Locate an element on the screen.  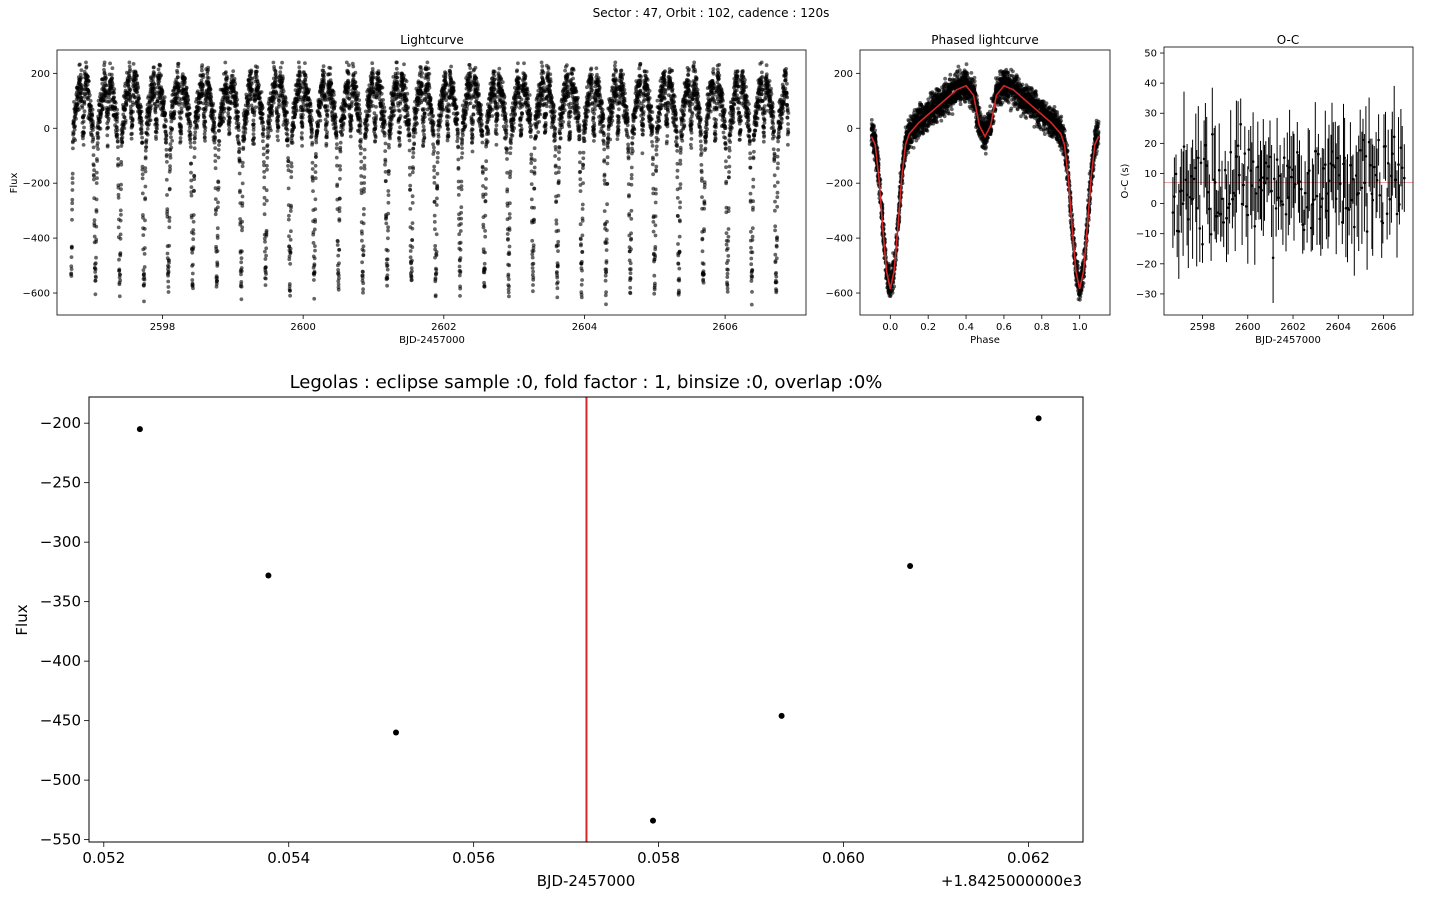
figure-suptitle: Sector : 47, Orbit : 102, cadence : 120s is located at coordinates (711, 13).